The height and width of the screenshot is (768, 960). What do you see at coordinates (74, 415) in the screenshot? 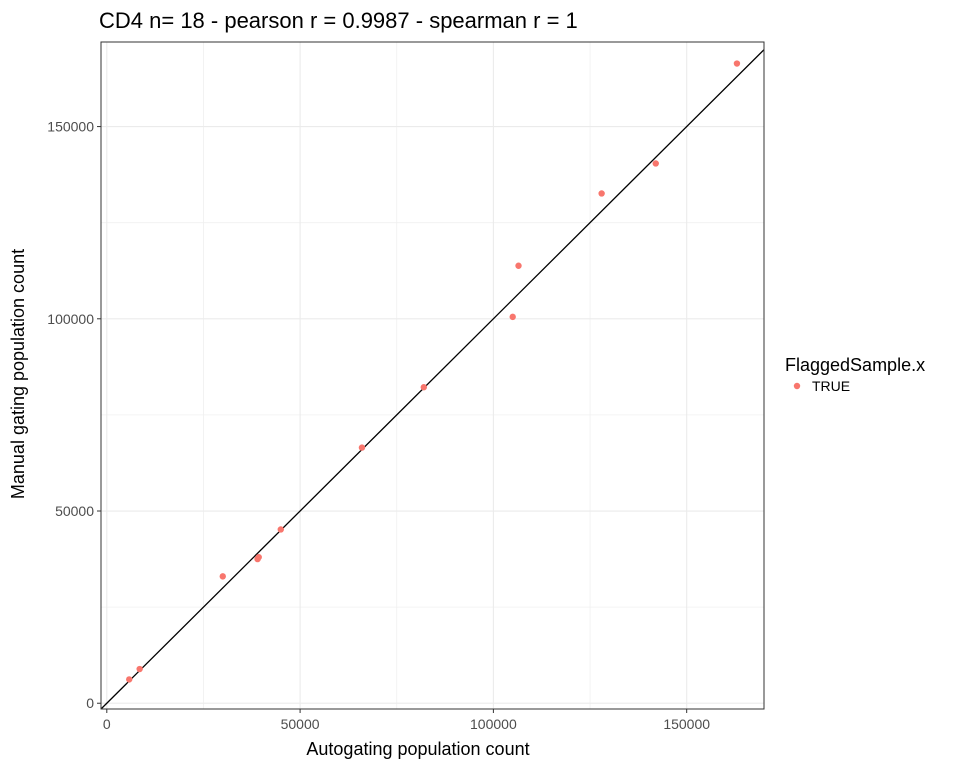
I see `y-axis-ticks: 0 50000 100000 150000` at bounding box center [74, 415].